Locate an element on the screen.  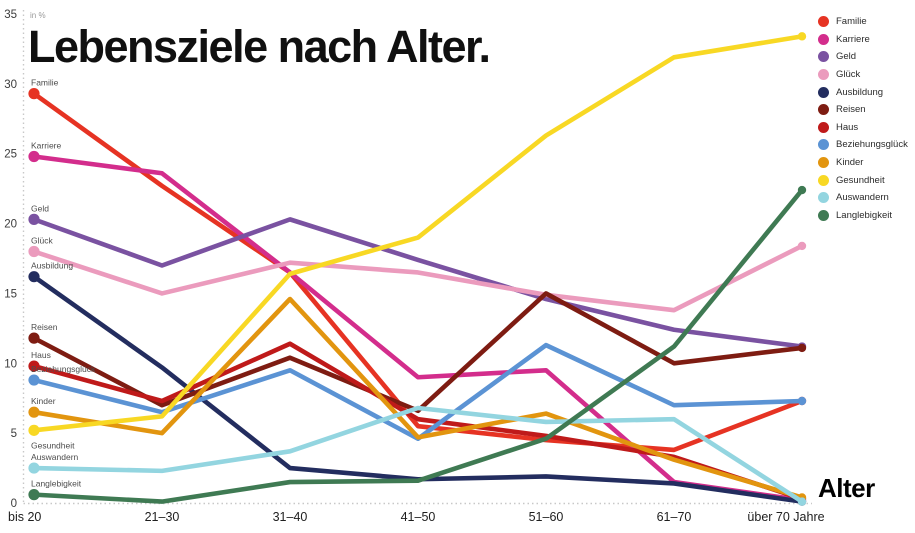
x-tick-label: 21–30 is located at coordinates (162, 517).